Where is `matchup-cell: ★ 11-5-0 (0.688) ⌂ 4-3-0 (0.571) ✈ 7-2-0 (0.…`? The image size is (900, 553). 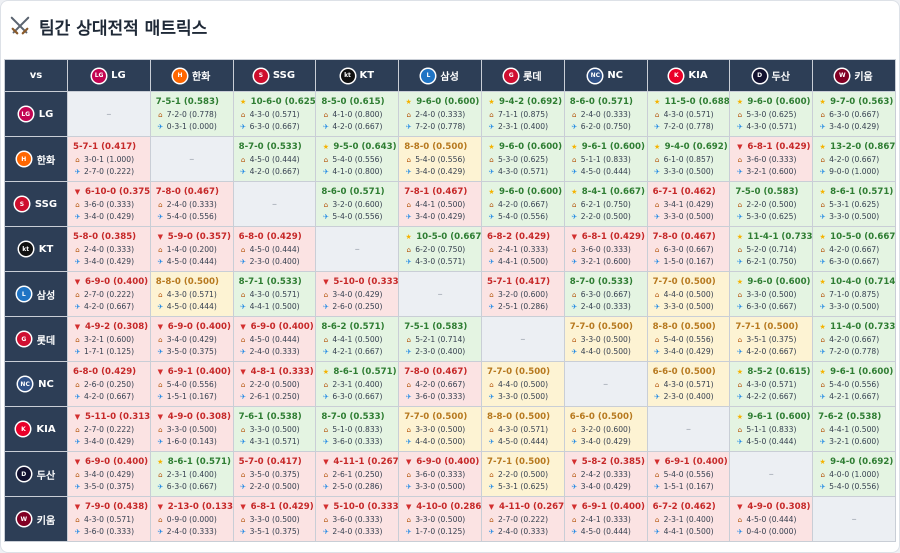
matchup-cell: ★ 11-5-0 (0.688) ⌂ 4-3-0 (0.571) ✈ 7-2-0 (0.… is located at coordinates (688, 114).